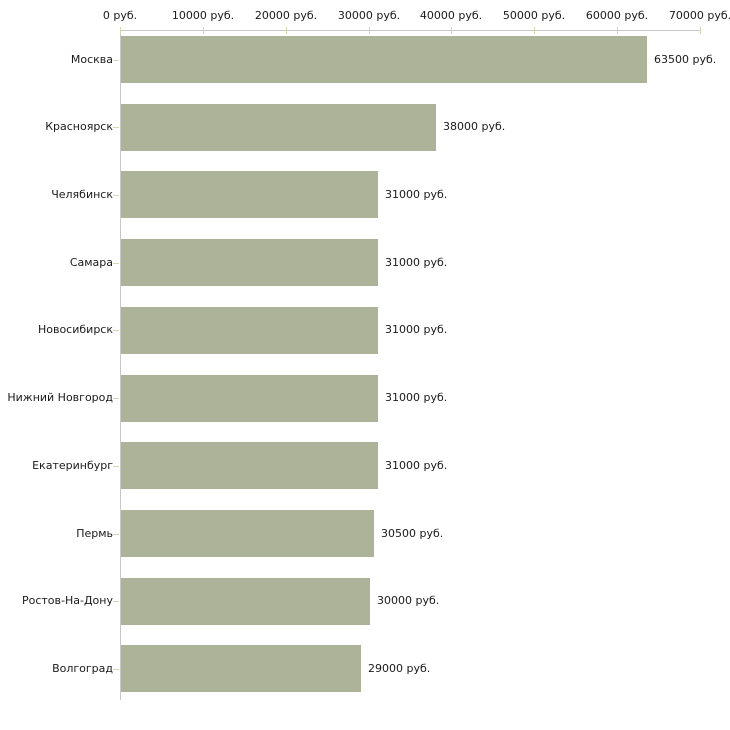 Image resolution: width=730 pixels, height=730 pixels. I want to click on category-label: Екатеринбург, so click(72, 465).